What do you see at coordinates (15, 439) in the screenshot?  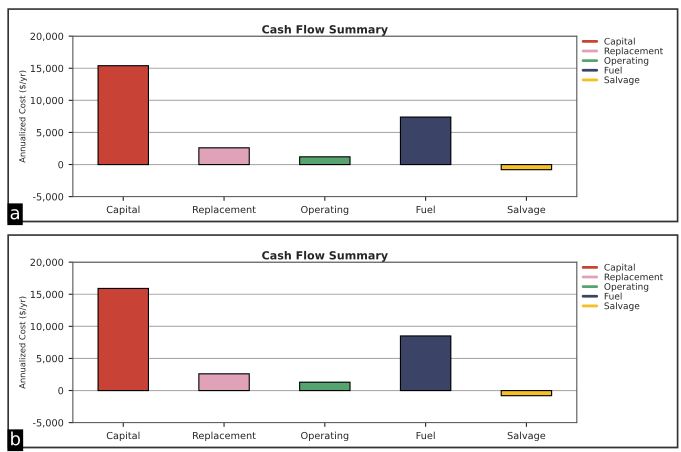 I see `text: b` at bounding box center [15, 439].